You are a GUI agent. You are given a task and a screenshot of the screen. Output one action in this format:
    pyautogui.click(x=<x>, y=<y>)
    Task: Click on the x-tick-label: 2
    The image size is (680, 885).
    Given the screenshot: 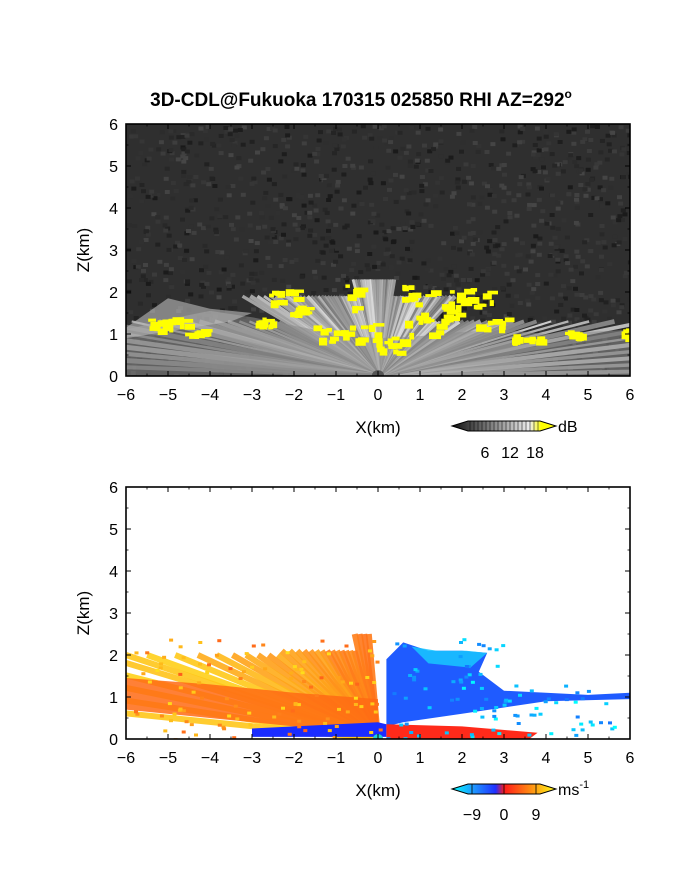 What is the action you would take?
    pyautogui.click(x=462, y=395)
    